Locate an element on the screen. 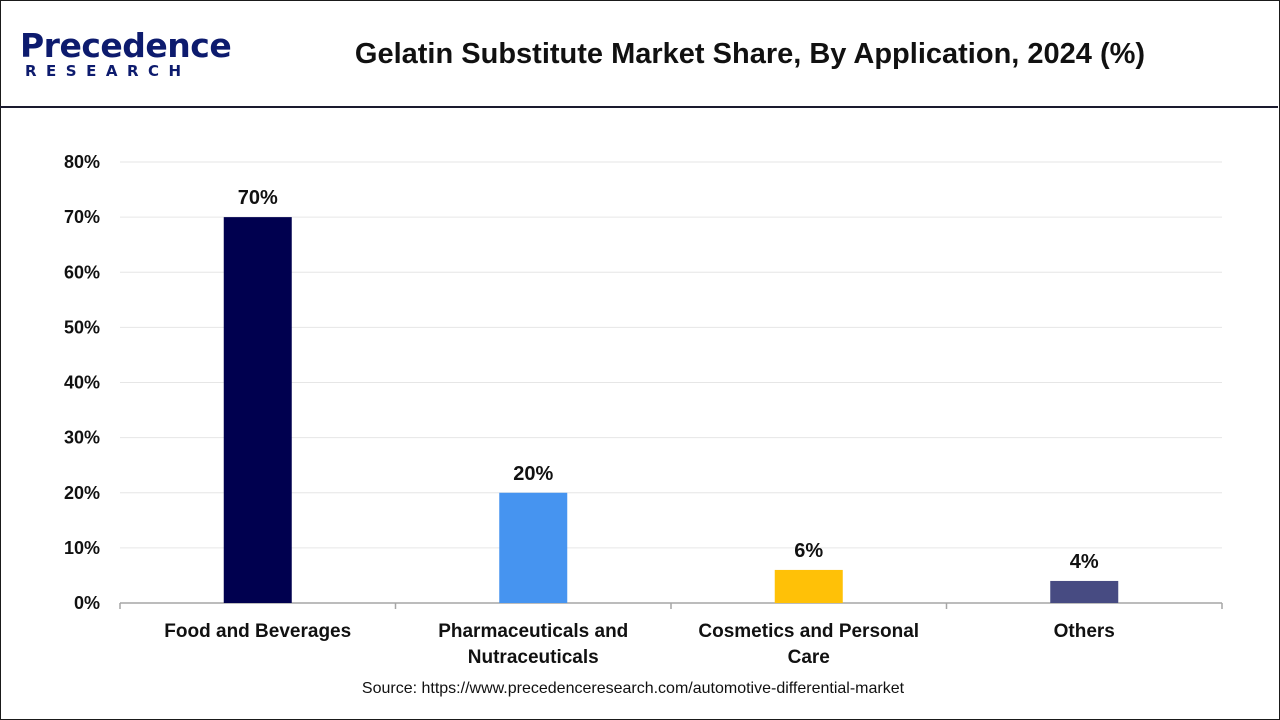 The image size is (1280, 720). logo-wordmark: Precedence is located at coordinates (126, 45).